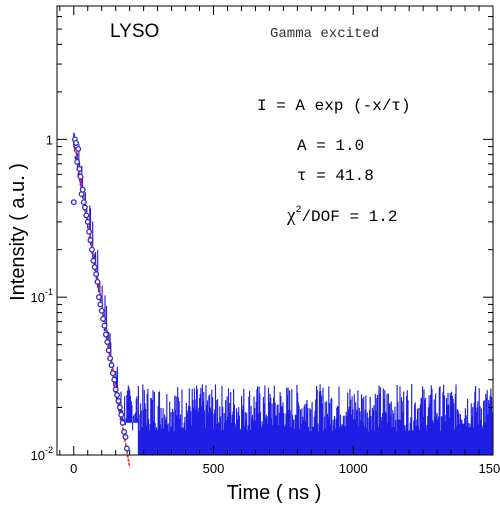 The image size is (500, 505). What do you see at coordinates (334, 106) in the screenshot?
I see `fit-formula-annotation: I = A exp (-x/τ)` at bounding box center [334, 106].